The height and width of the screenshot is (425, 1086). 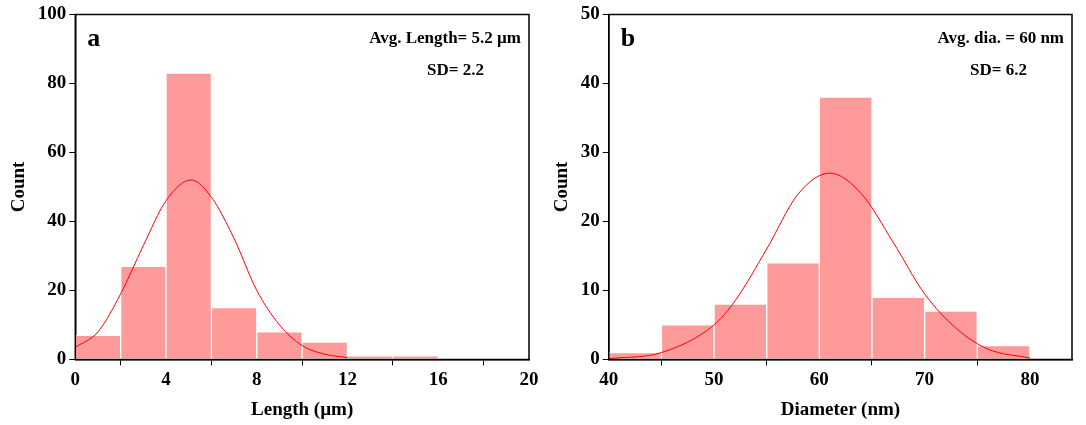 What do you see at coordinates (1030, 378) in the screenshot?
I see `x-tick-label: 80` at bounding box center [1030, 378].